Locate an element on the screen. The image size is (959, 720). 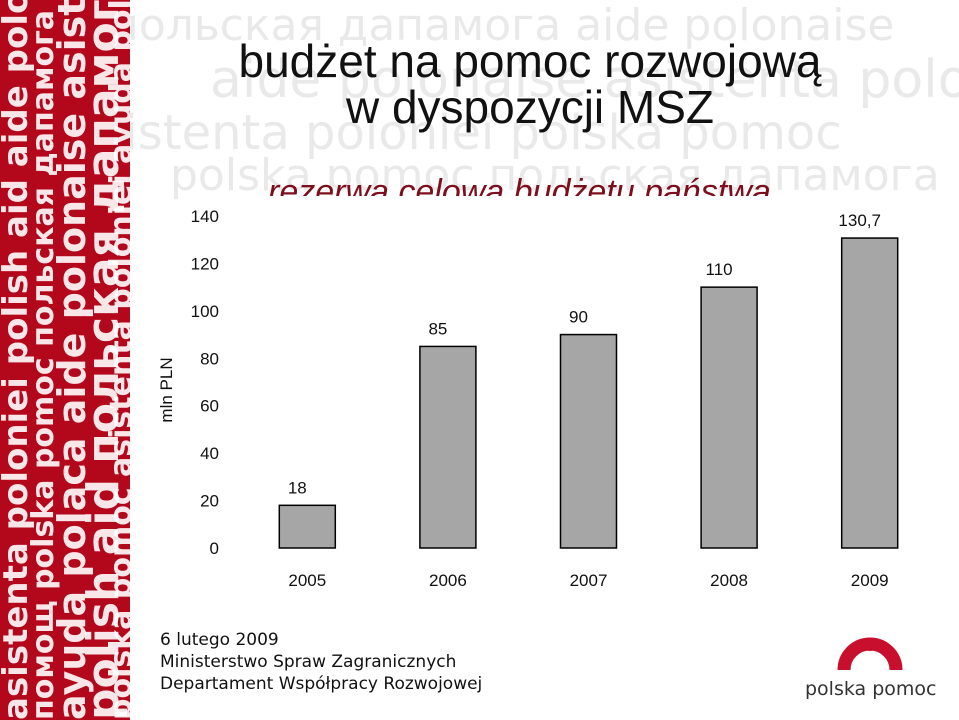
y-tick-label: 120 is located at coordinates (205, 263).